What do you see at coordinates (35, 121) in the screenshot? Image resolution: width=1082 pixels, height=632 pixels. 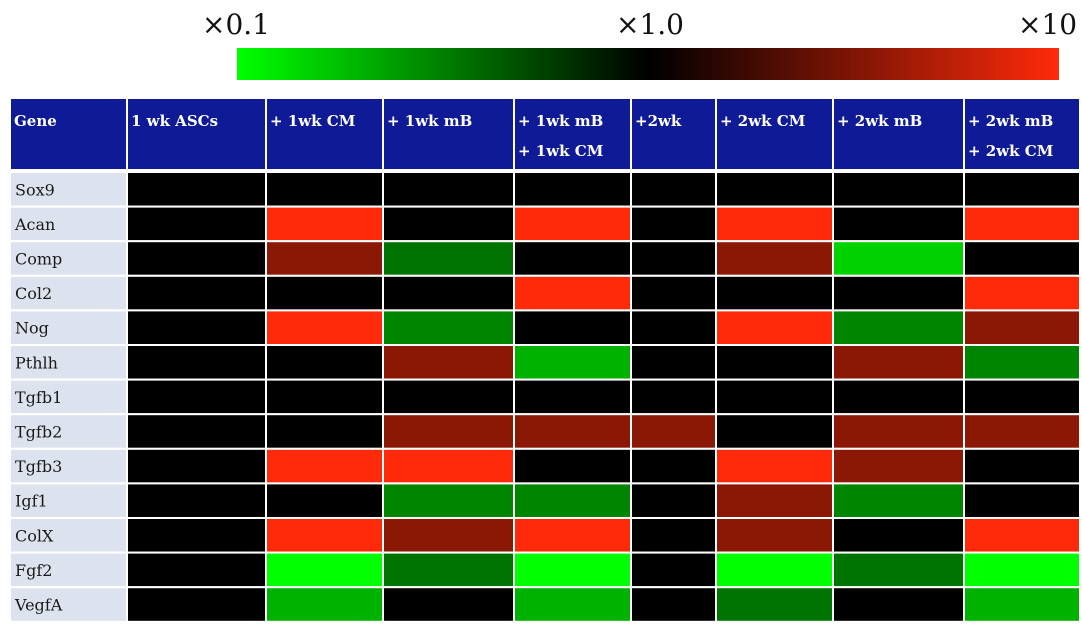 I see `corner-label: Gene` at bounding box center [35, 121].